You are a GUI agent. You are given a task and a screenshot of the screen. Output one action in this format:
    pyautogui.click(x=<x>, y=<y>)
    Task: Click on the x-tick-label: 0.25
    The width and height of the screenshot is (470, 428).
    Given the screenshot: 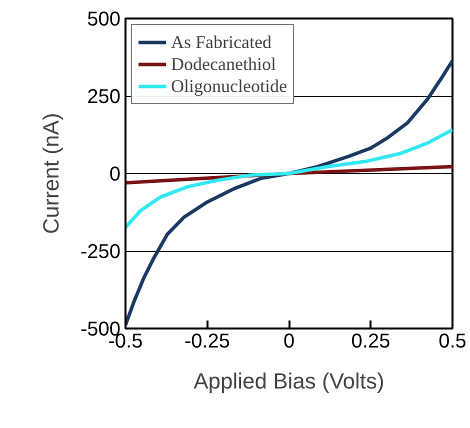 What is the action you would take?
    pyautogui.click(x=370, y=341)
    